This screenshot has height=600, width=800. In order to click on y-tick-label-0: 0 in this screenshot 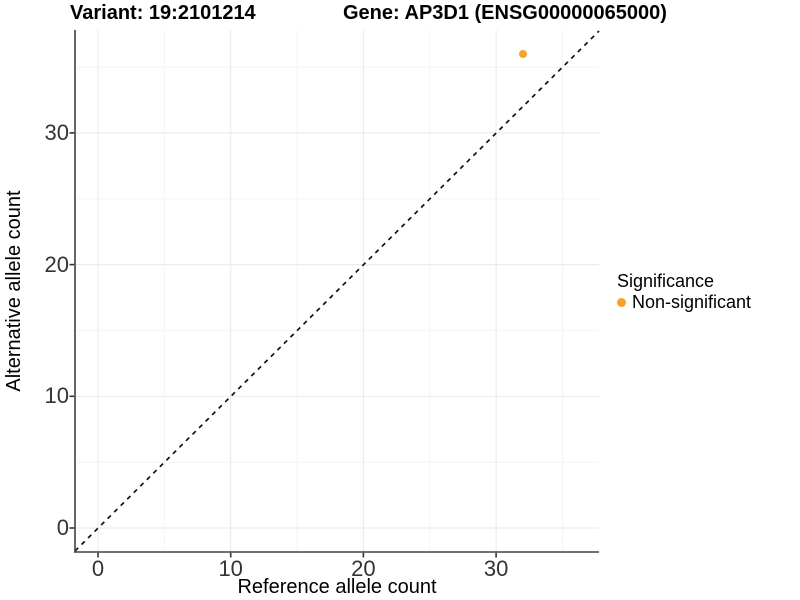, I will do `click(62, 527)`.